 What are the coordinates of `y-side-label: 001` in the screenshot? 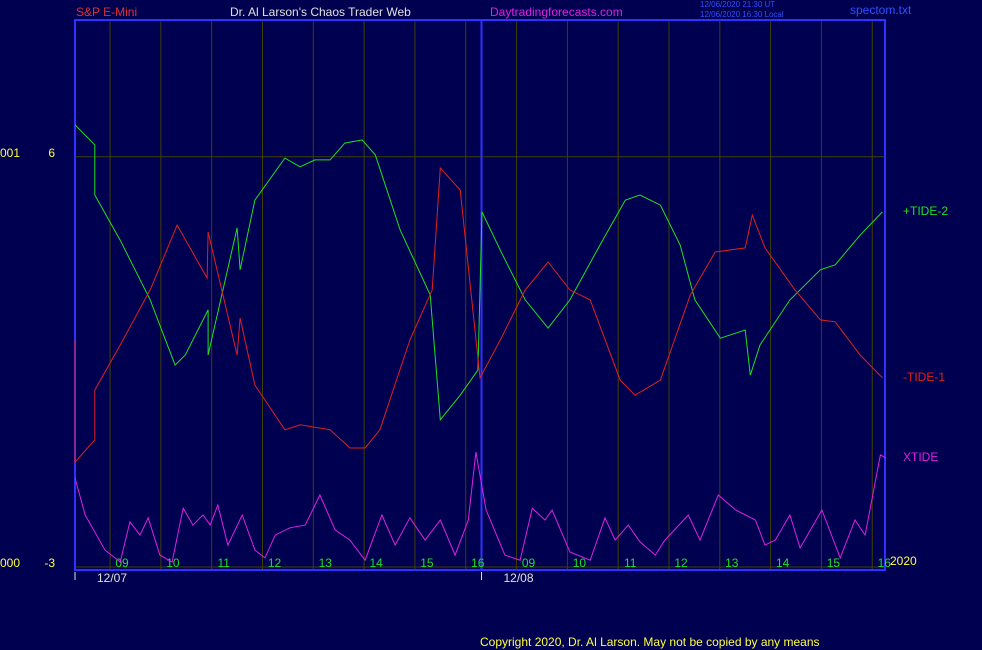 It's located at (10, 153).